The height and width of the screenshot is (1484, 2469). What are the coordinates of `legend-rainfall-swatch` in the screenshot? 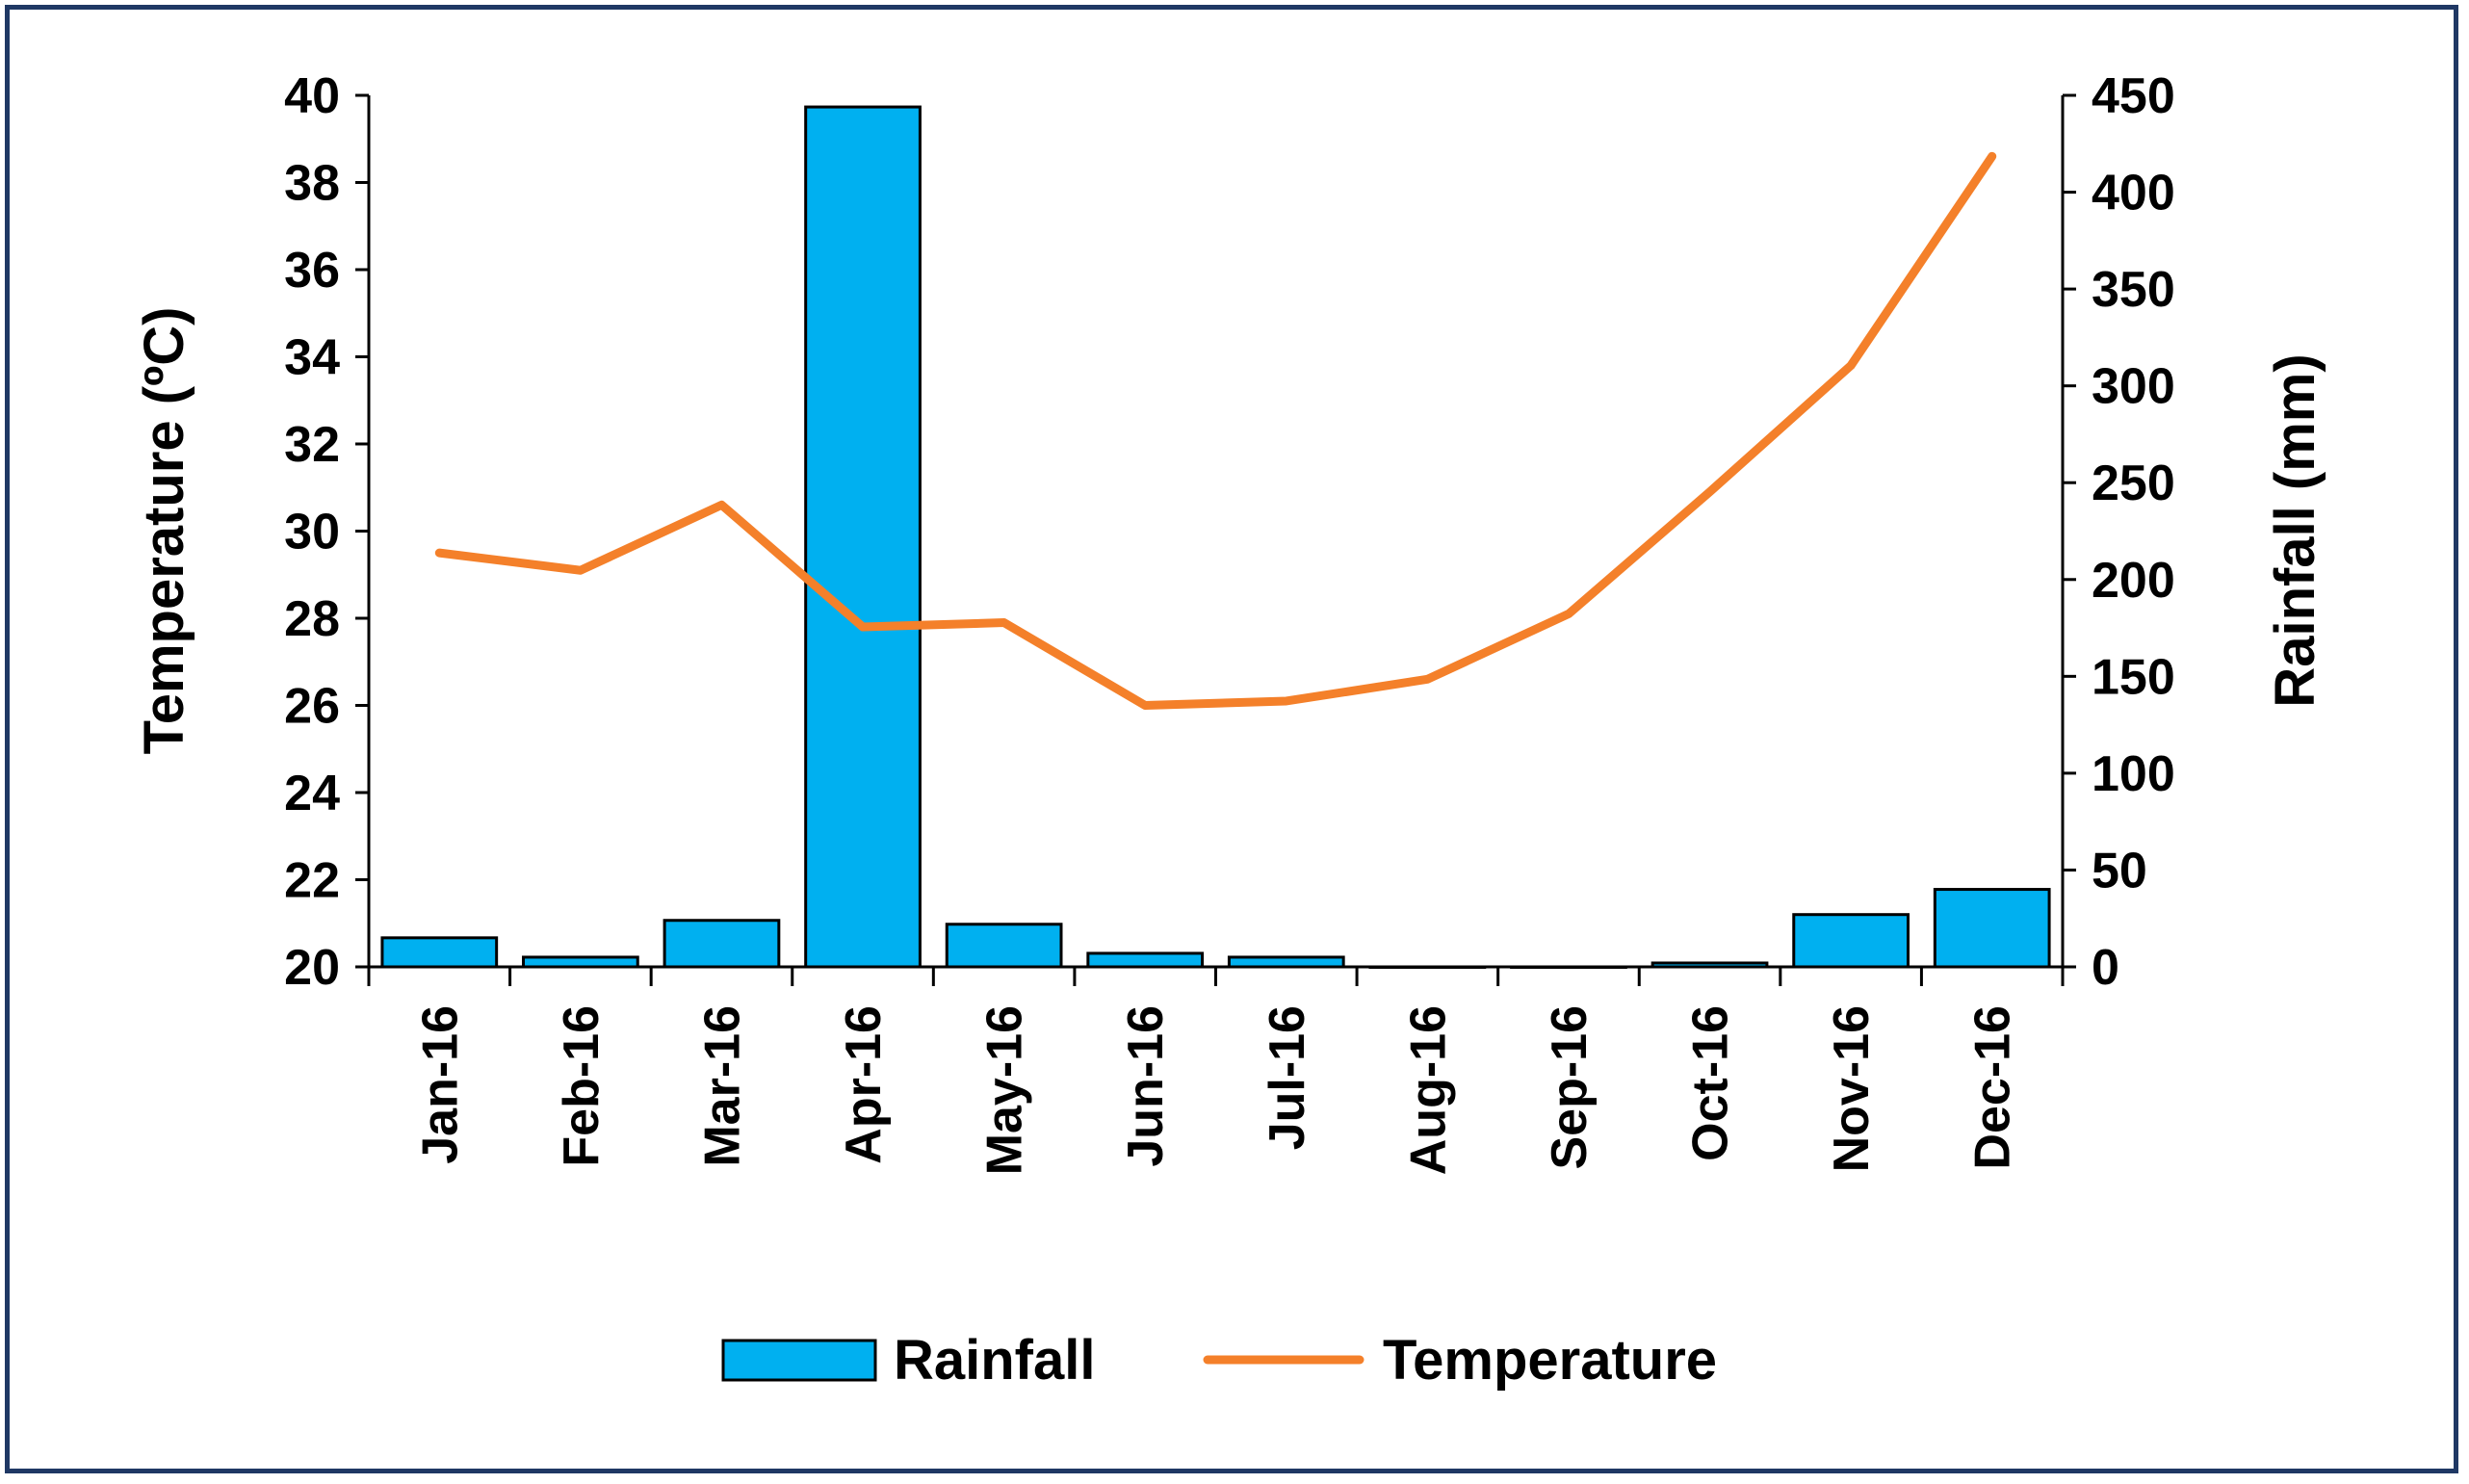 It's located at (799, 1361).